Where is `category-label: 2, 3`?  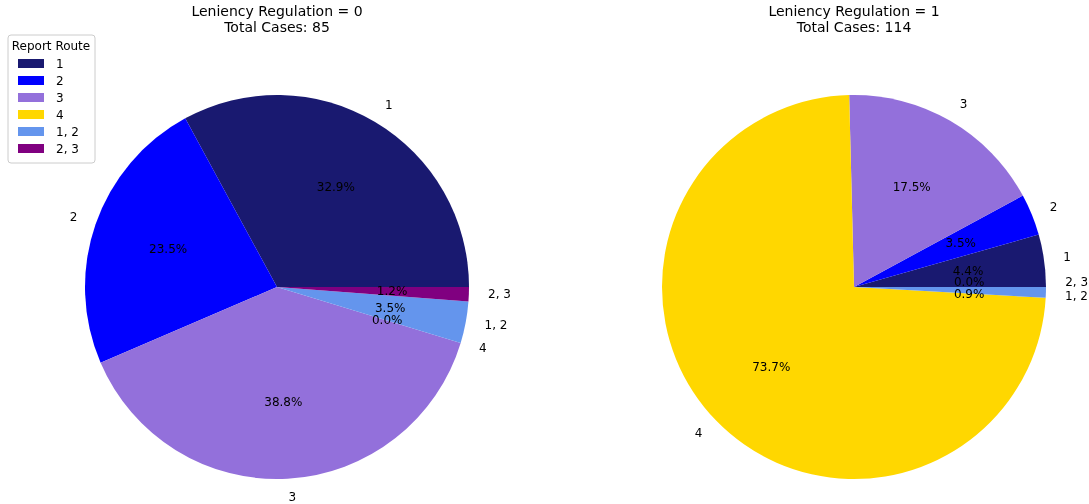 category-label: 2, 3 is located at coordinates (1077, 282).